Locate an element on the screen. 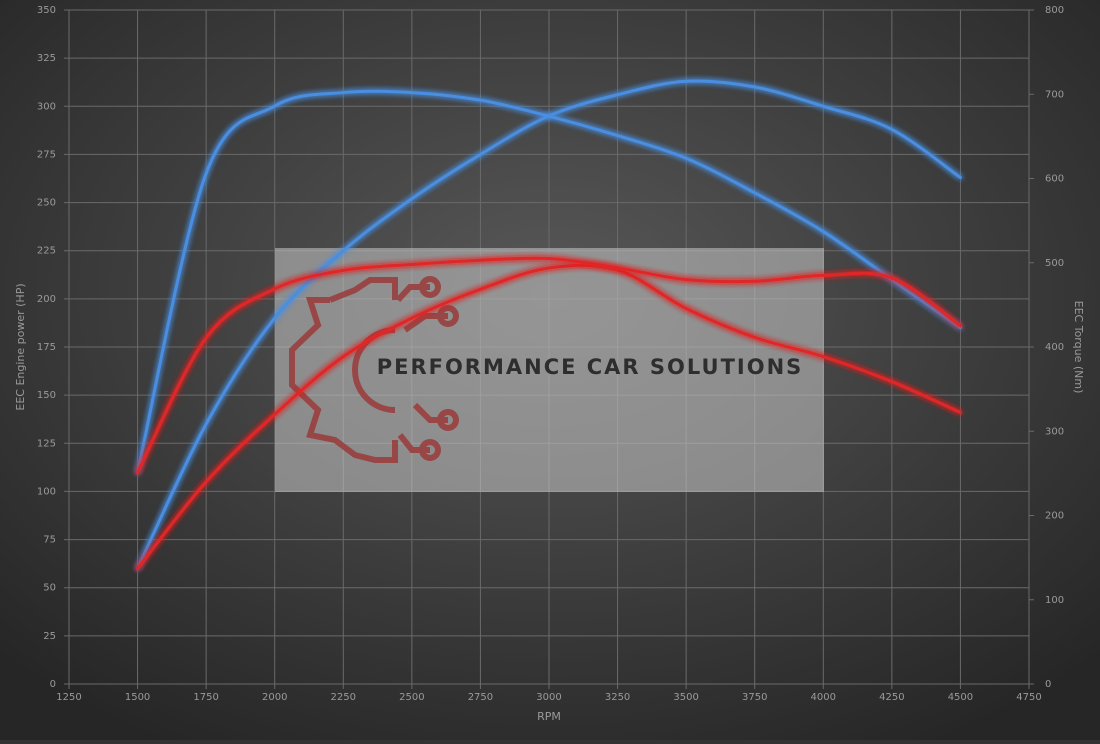  y-tick-label: 250 is located at coordinates (46, 203).